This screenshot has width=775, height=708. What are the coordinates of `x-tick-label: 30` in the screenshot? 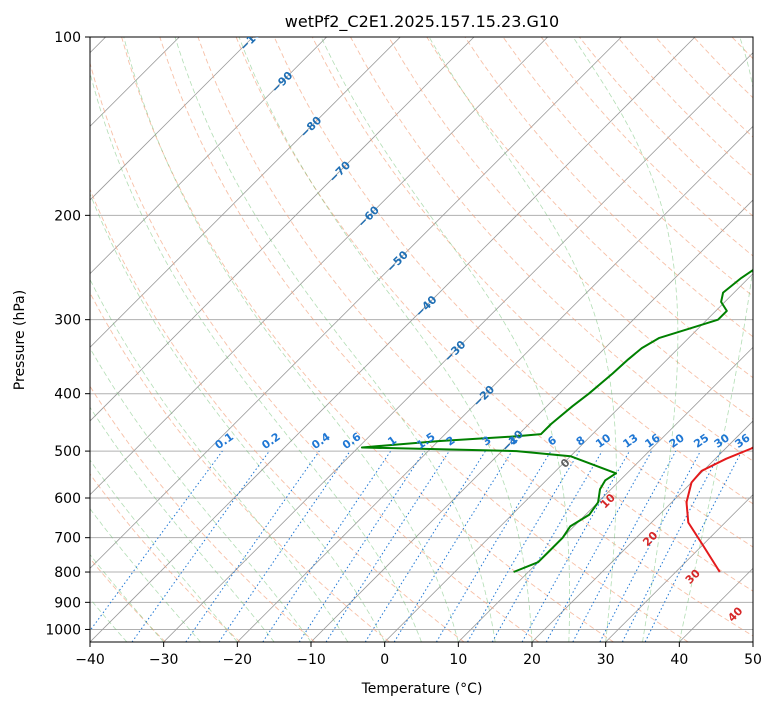 It's located at (606, 660).